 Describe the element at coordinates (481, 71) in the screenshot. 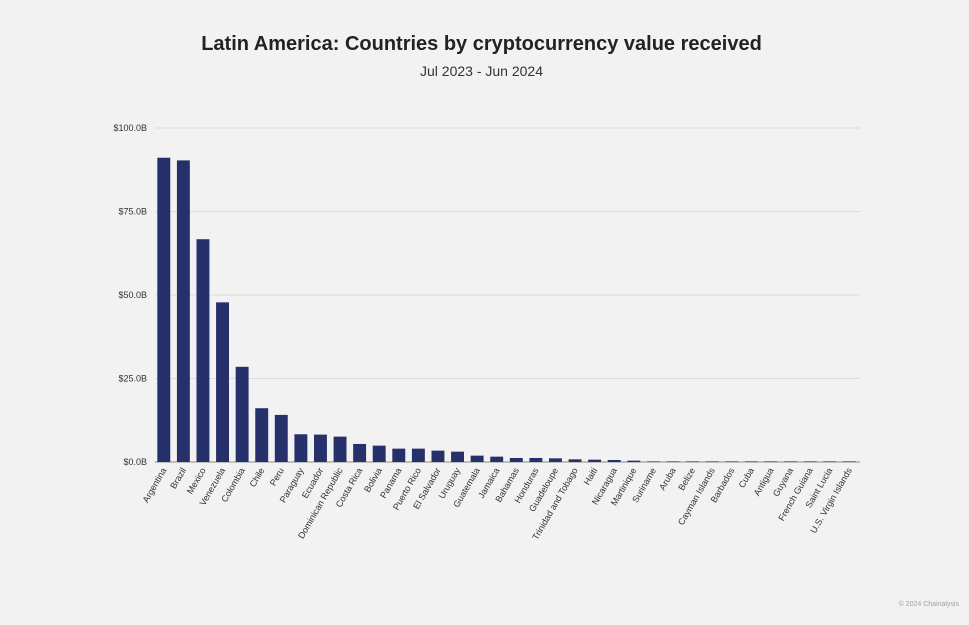

I see `chart-subtitle: Jul 2023 - Jun 2024` at that location.